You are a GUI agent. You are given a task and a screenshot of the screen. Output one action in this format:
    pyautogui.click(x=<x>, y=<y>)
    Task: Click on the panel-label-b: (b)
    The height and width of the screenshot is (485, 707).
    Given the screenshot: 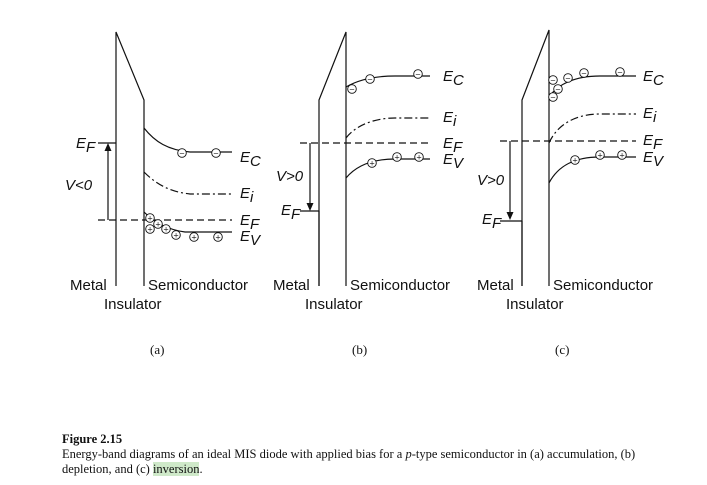 What is the action you would take?
    pyautogui.click(x=359, y=349)
    